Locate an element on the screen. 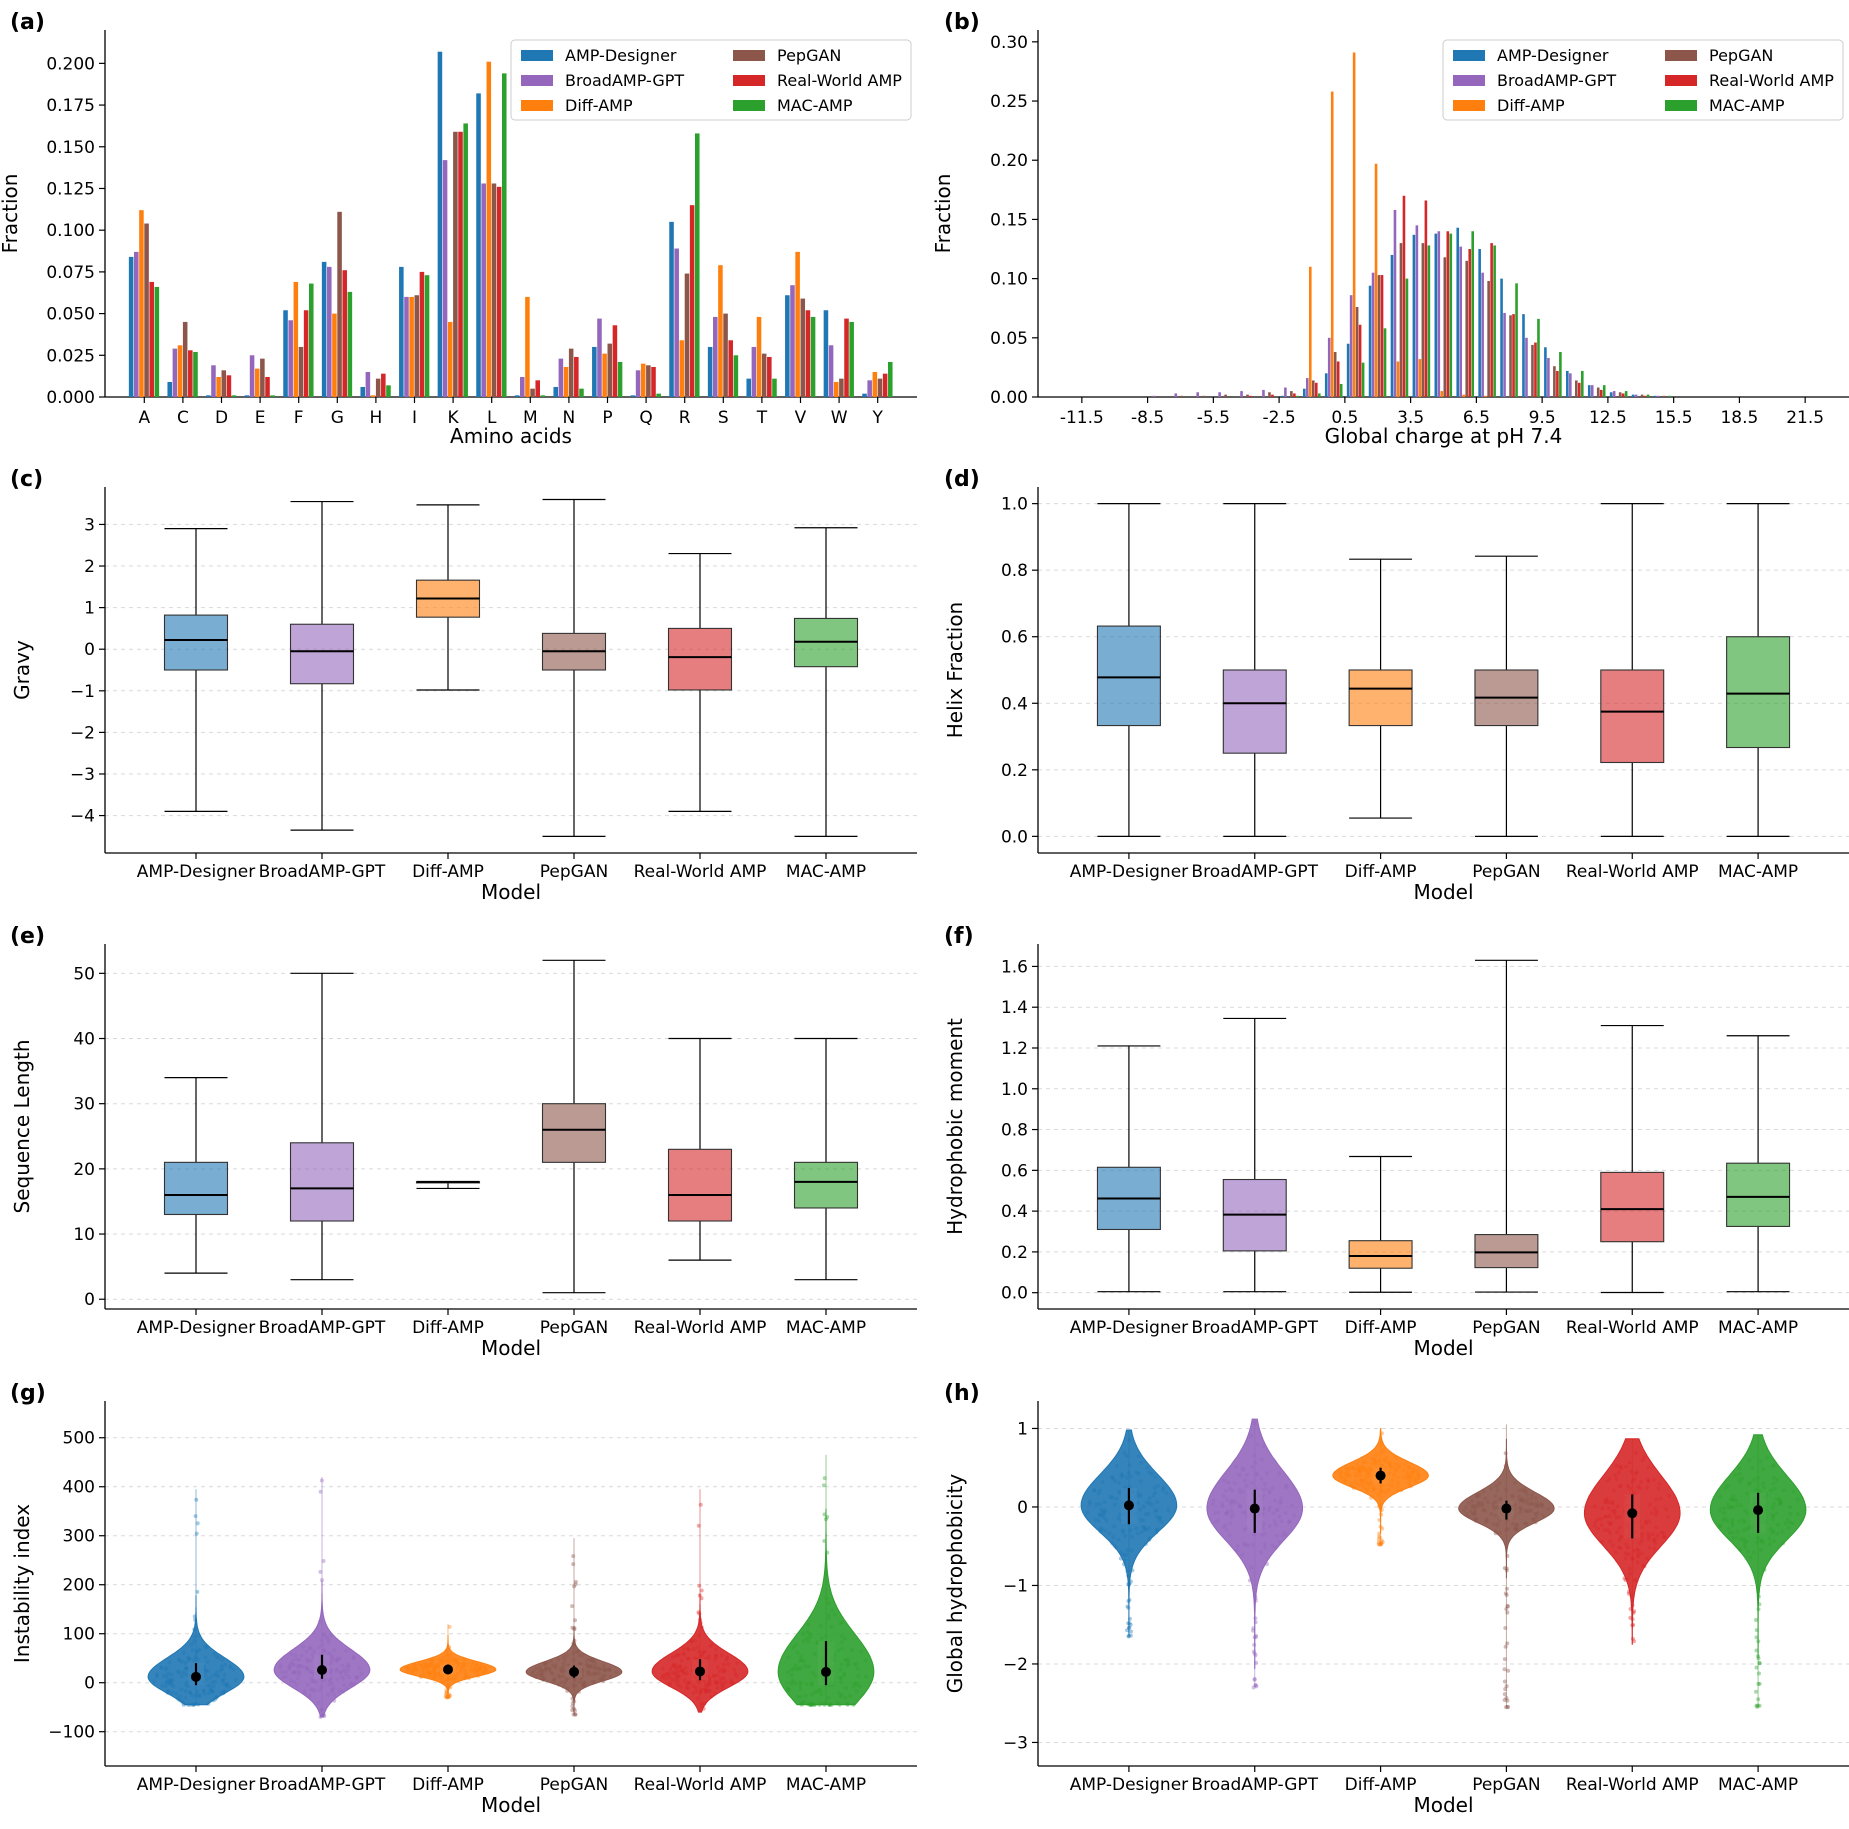  bar-mac-amp-A is located at coordinates (157, 341).